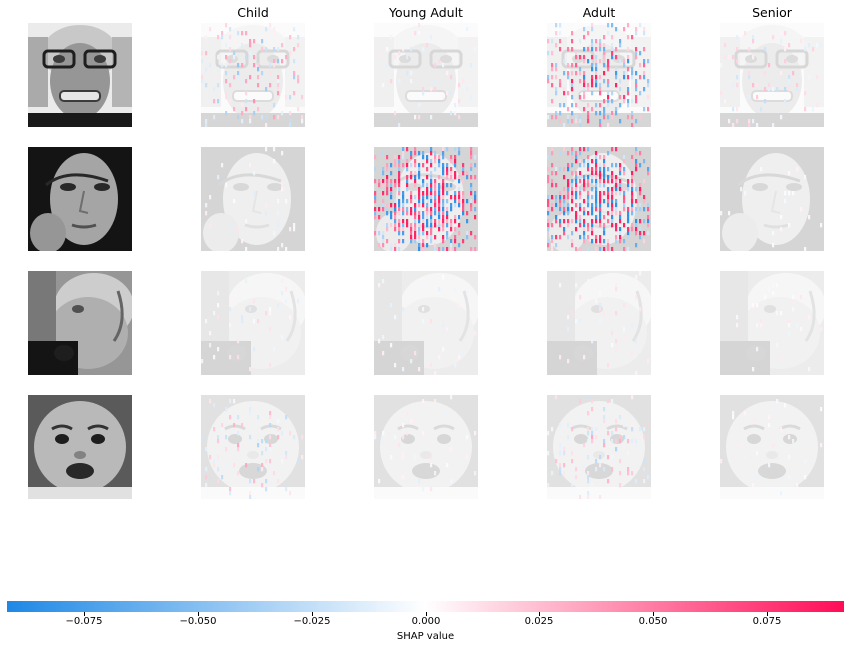 This screenshot has height=650, width=851. I want to click on colorbar-tick-label: −0.025, so click(312, 621).